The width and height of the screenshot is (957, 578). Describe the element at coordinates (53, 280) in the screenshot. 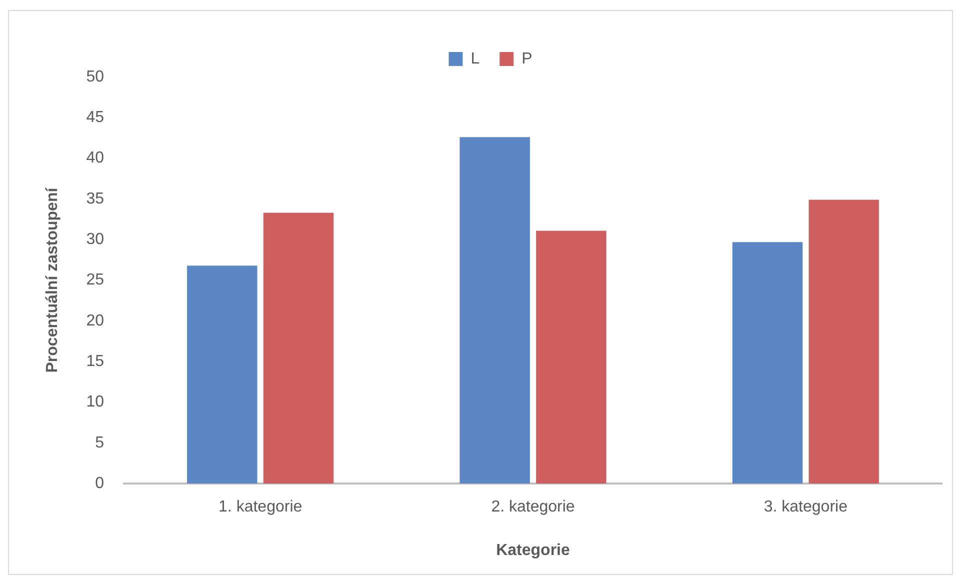

I see `y-axis-title: Procentuální zastoupení` at that location.